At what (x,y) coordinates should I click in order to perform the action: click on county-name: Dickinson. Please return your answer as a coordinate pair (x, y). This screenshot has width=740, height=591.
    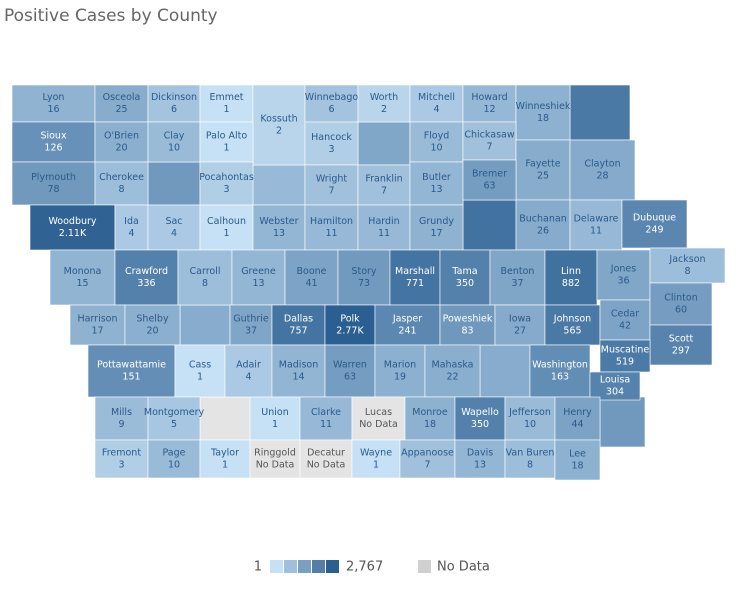
    Looking at the image, I should click on (174, 97).